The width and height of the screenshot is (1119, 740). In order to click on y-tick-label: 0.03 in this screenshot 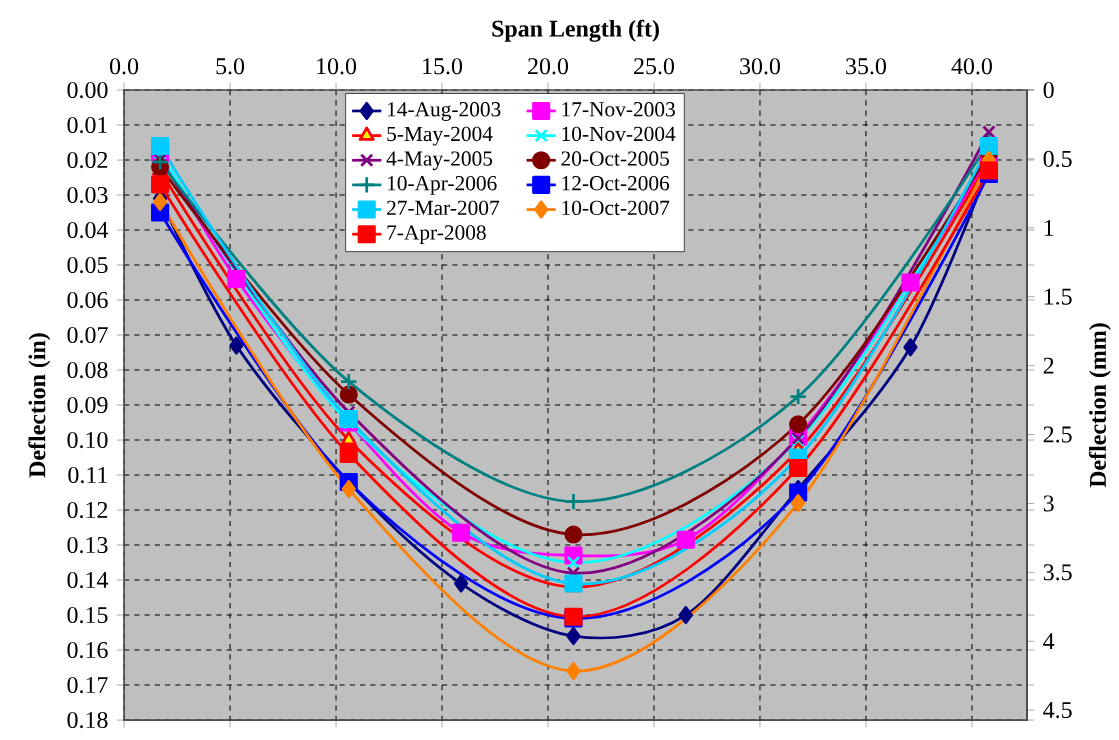, I will do `click(87, 195)`.